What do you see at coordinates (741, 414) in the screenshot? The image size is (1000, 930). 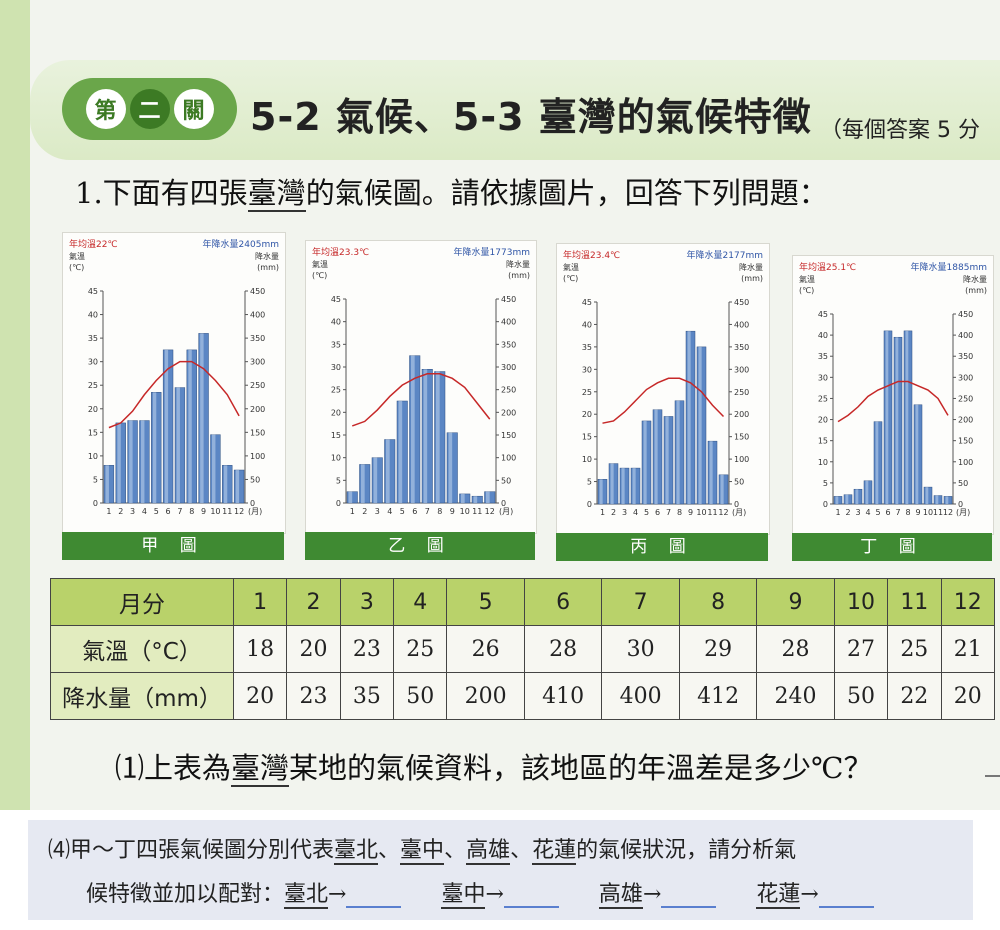 I see `rain-tick-label: 200` at bounding box center [741, 414].